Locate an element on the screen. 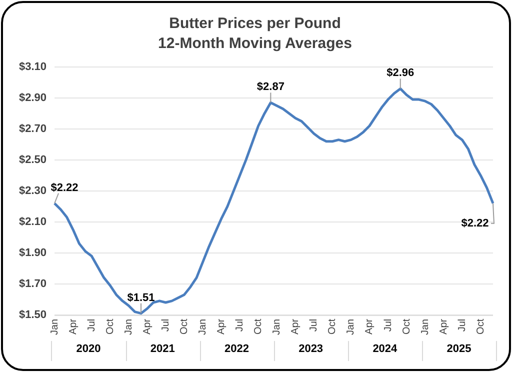 This screenshot has height=372, width=512. data-label: $1.51 is located at coordinates (141, 298).